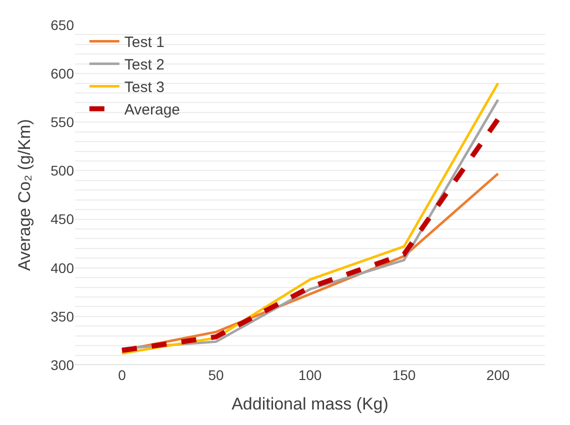 The width and height of the screenshot is (570, 425). What do you see at coordinates (62, 219) in the screenshot?
I see `y-tick-label: 450` at bounding box center [62, 219].